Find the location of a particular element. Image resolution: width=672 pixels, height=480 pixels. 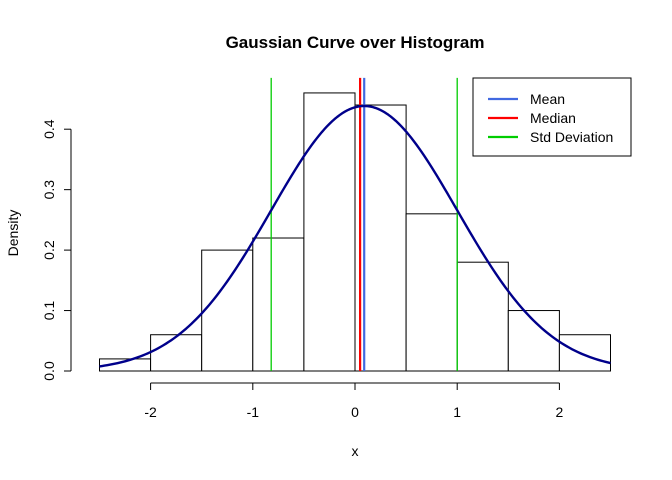

legend-label: Median is located at coordinates (553, 118).